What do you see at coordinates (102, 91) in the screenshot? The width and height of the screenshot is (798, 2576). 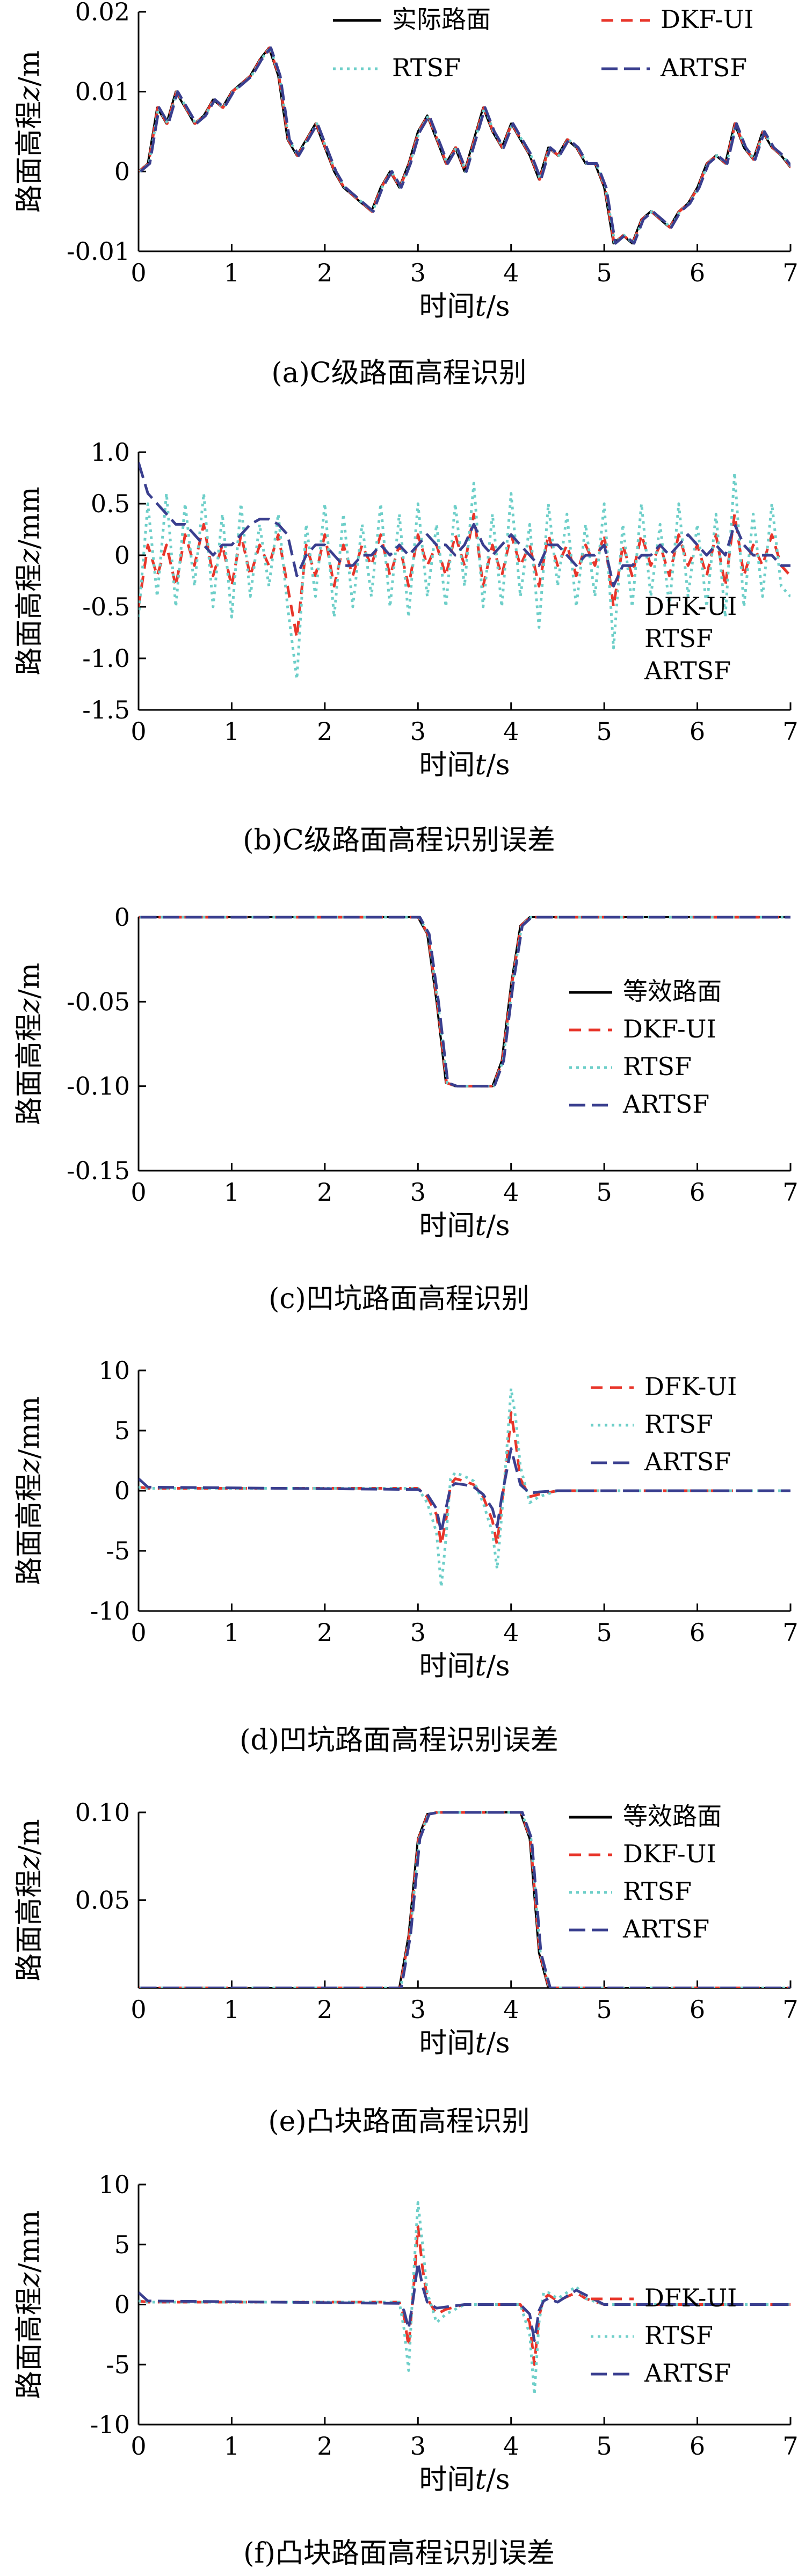 I see `y-tick-label: 0.01` at bounding box center [102, 91].